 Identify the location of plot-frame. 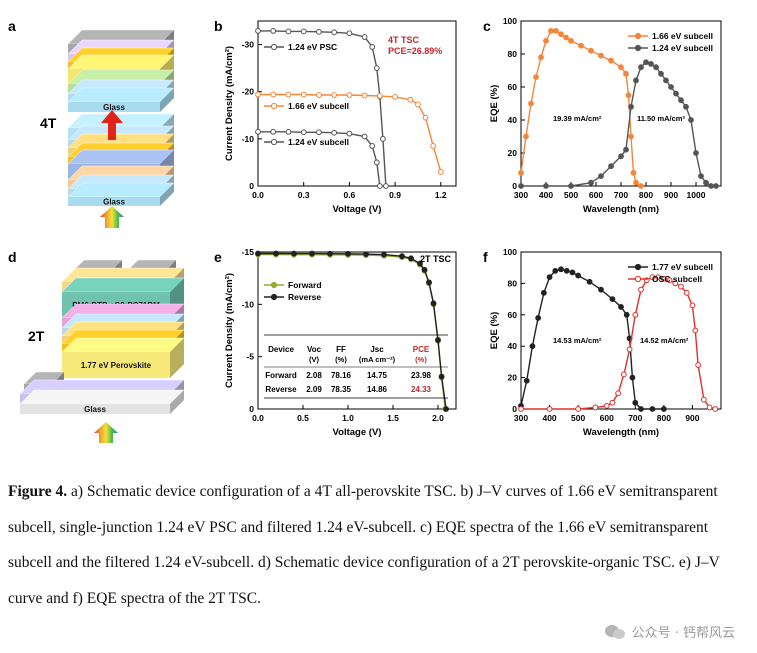
(357, 103).